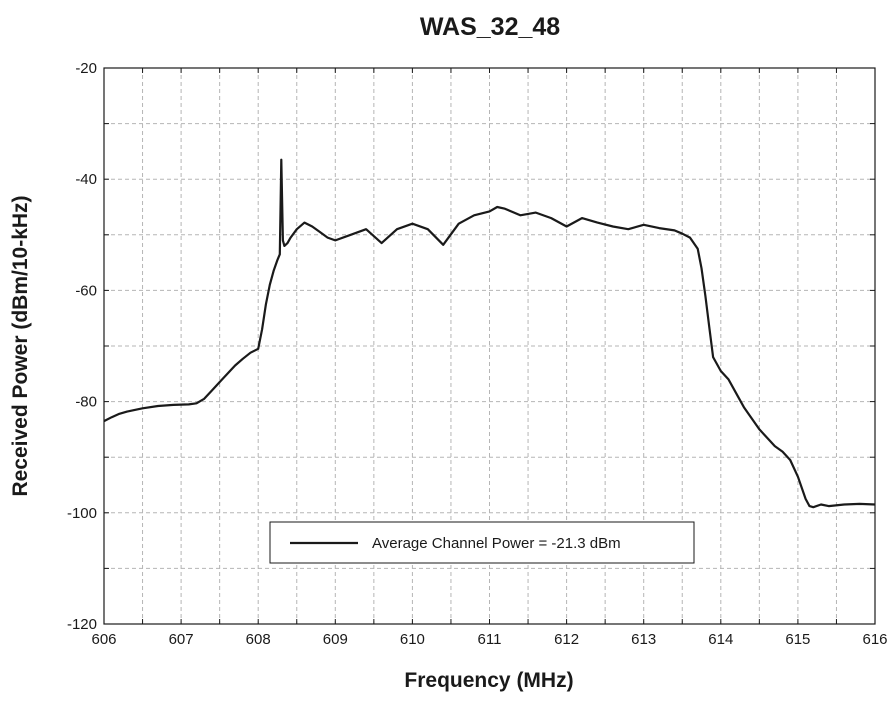 Image resolution: width=890 pixels, height=702 pixels. Describe the element at coordinates (82, 513) in the screenshot. I see `y-tick-label: -100` at that location.